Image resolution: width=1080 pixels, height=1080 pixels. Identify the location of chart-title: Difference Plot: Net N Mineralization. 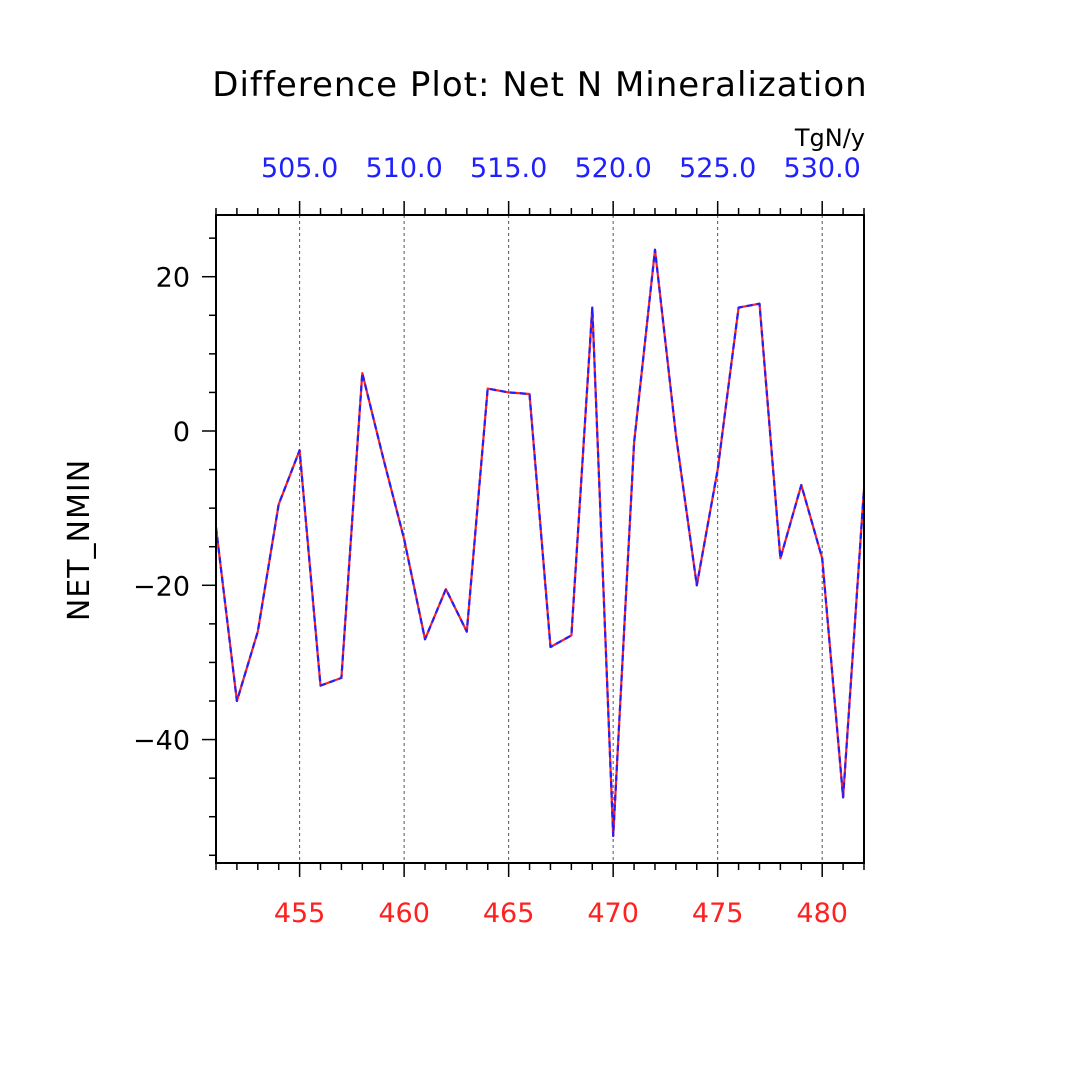
(539, 85).